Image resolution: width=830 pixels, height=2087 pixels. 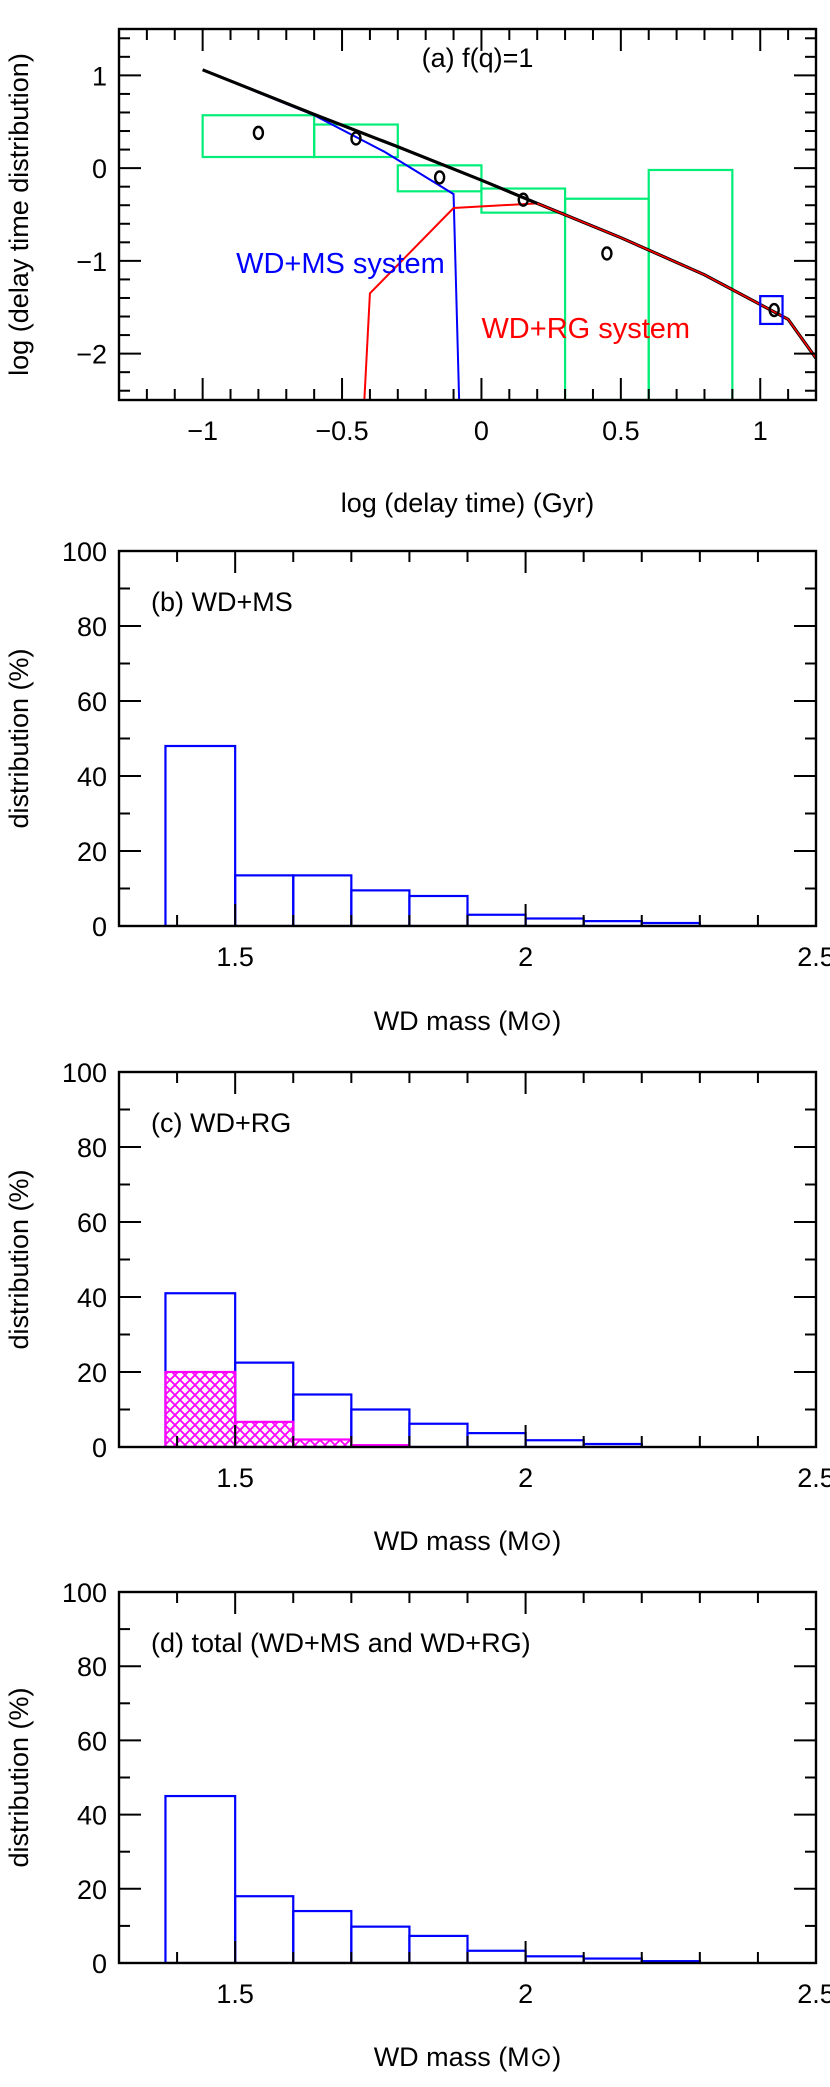 What do you see at coordinates (481, 431) in the screenshot?
I see `x-tick-label: 0` at bounding box center [481, 431].